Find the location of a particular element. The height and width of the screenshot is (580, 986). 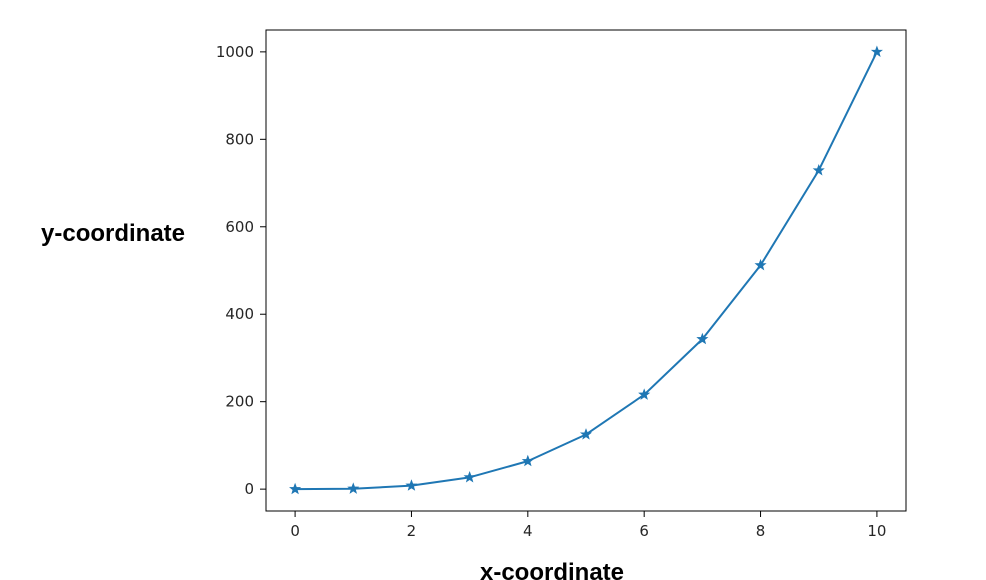

y-tick-label: 600 is located at coordinates (239, 227).